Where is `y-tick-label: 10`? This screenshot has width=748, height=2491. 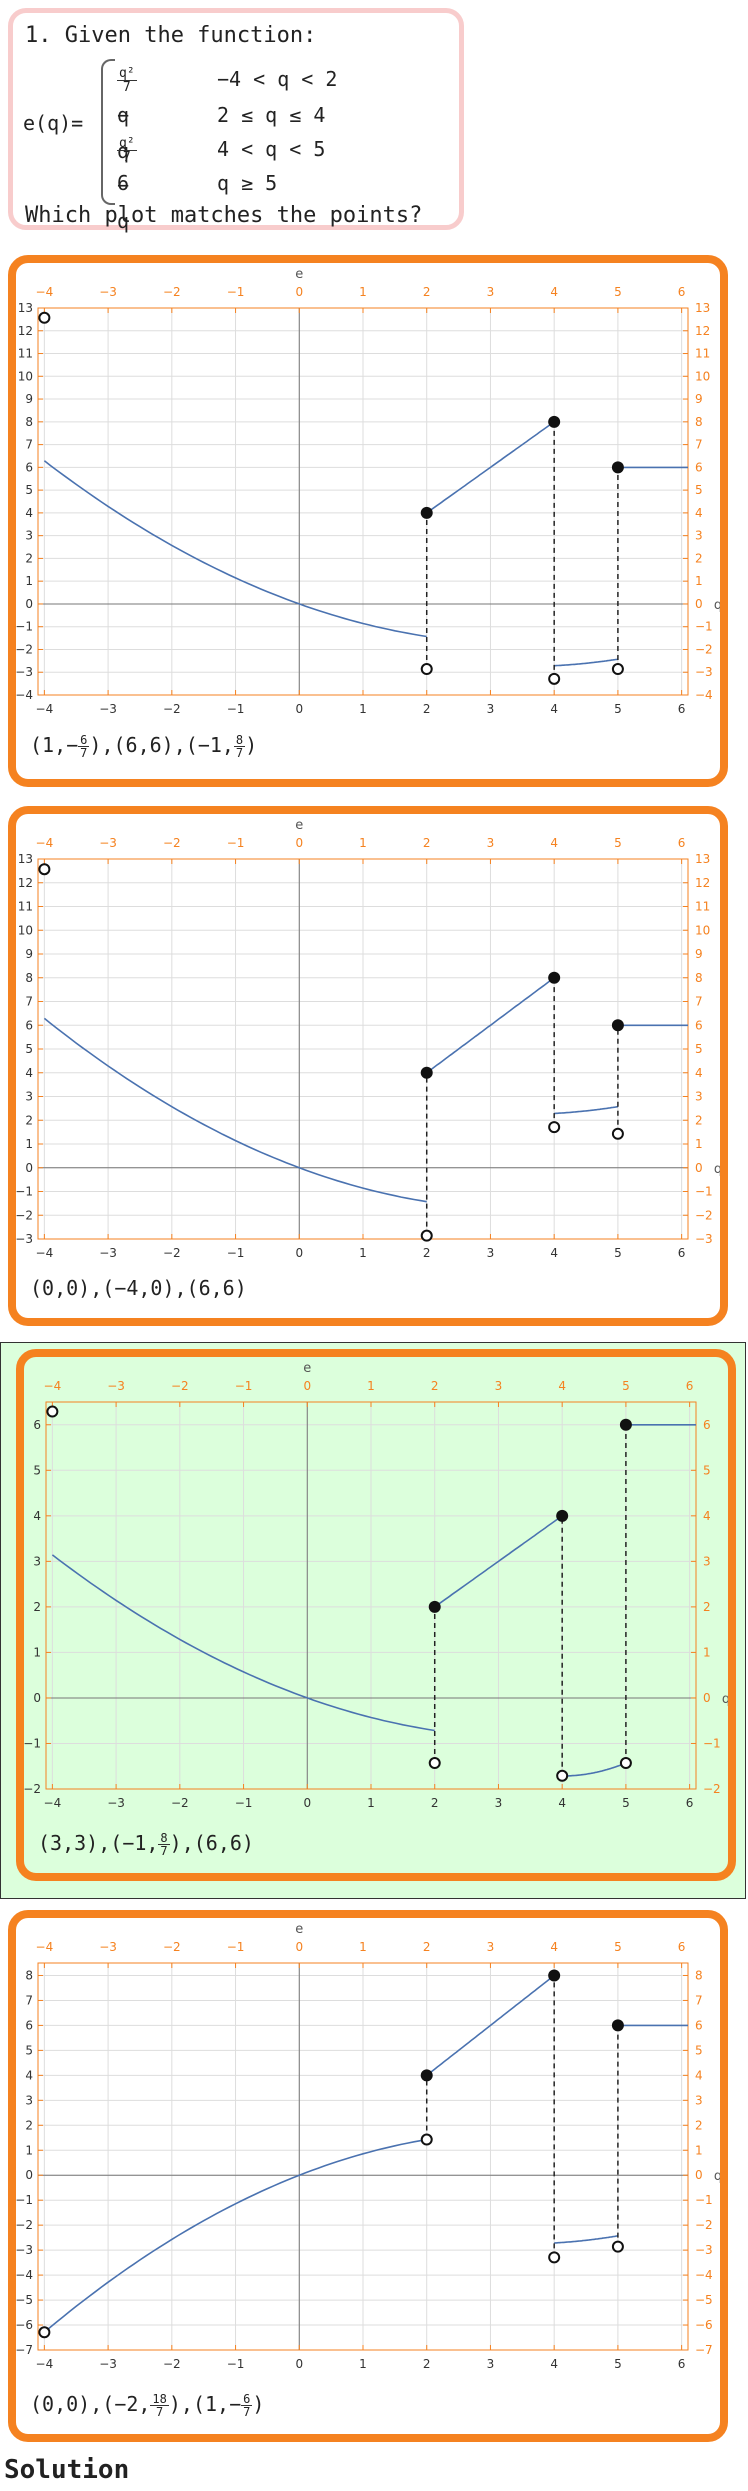
y-tick-label: 10 is located at coordinates (25, 930).